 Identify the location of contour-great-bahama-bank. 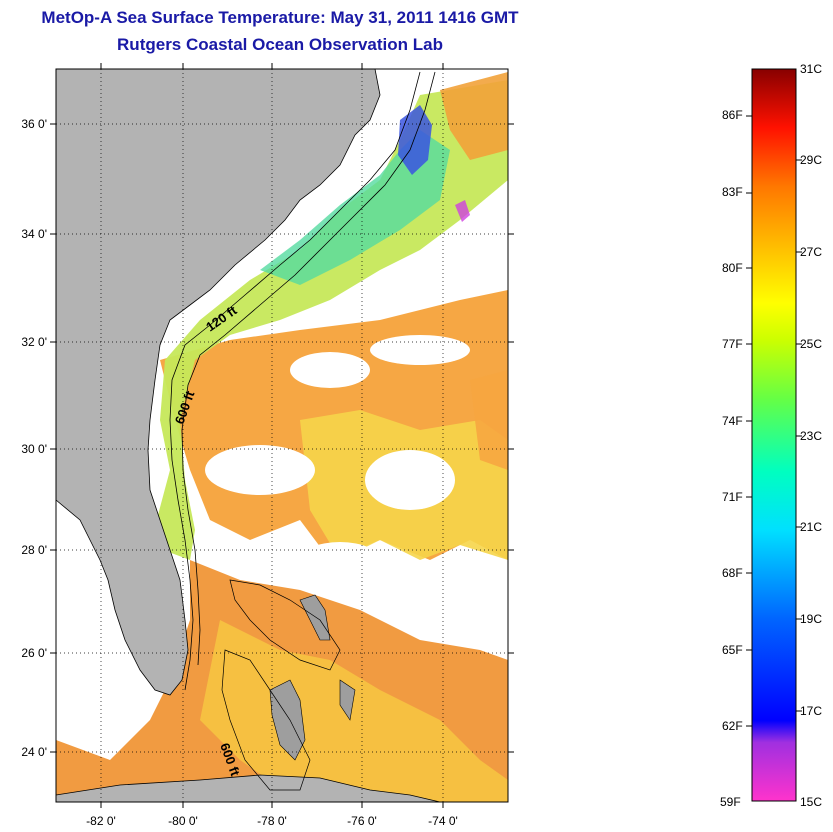
(266, 720).